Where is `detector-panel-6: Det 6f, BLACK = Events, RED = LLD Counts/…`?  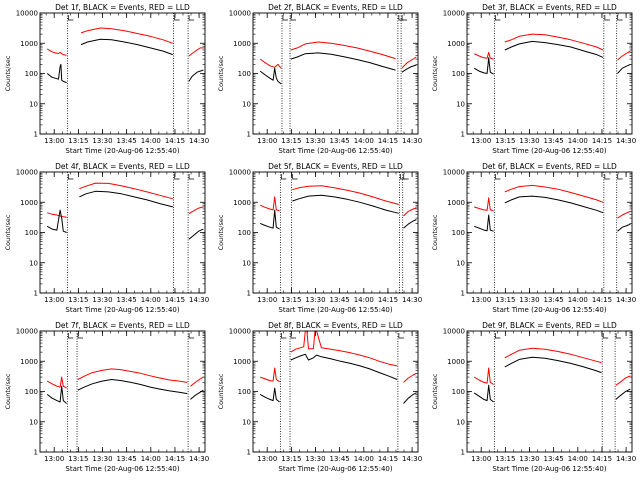
detector-panel-6: Det 6f, BLACK = Events, RED = LLD Counts/… is located at coordinates (533, 238).